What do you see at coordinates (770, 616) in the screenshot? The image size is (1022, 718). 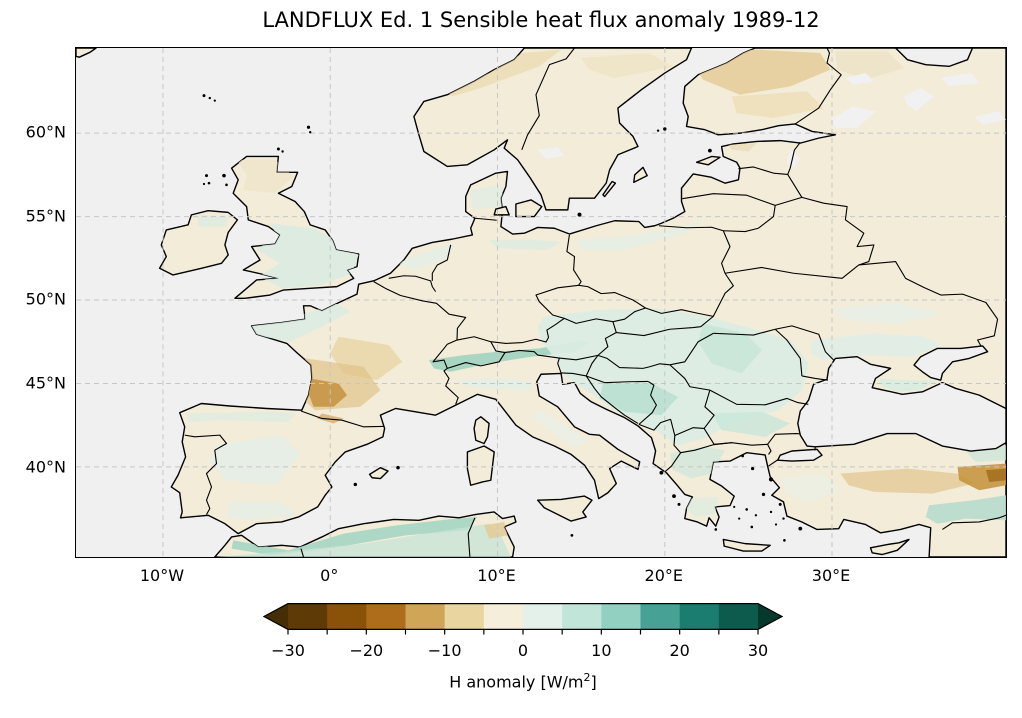 I see `colorbar-over-arrow` at bounding box center [770, 616].